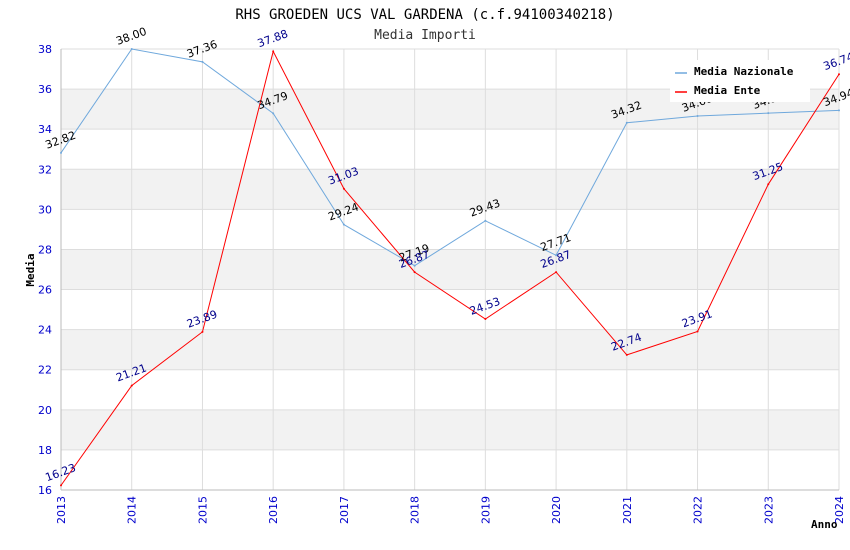 This screenshot has width=850, height=550. I want to click on y-tick-label: 20, so click(45, 410).